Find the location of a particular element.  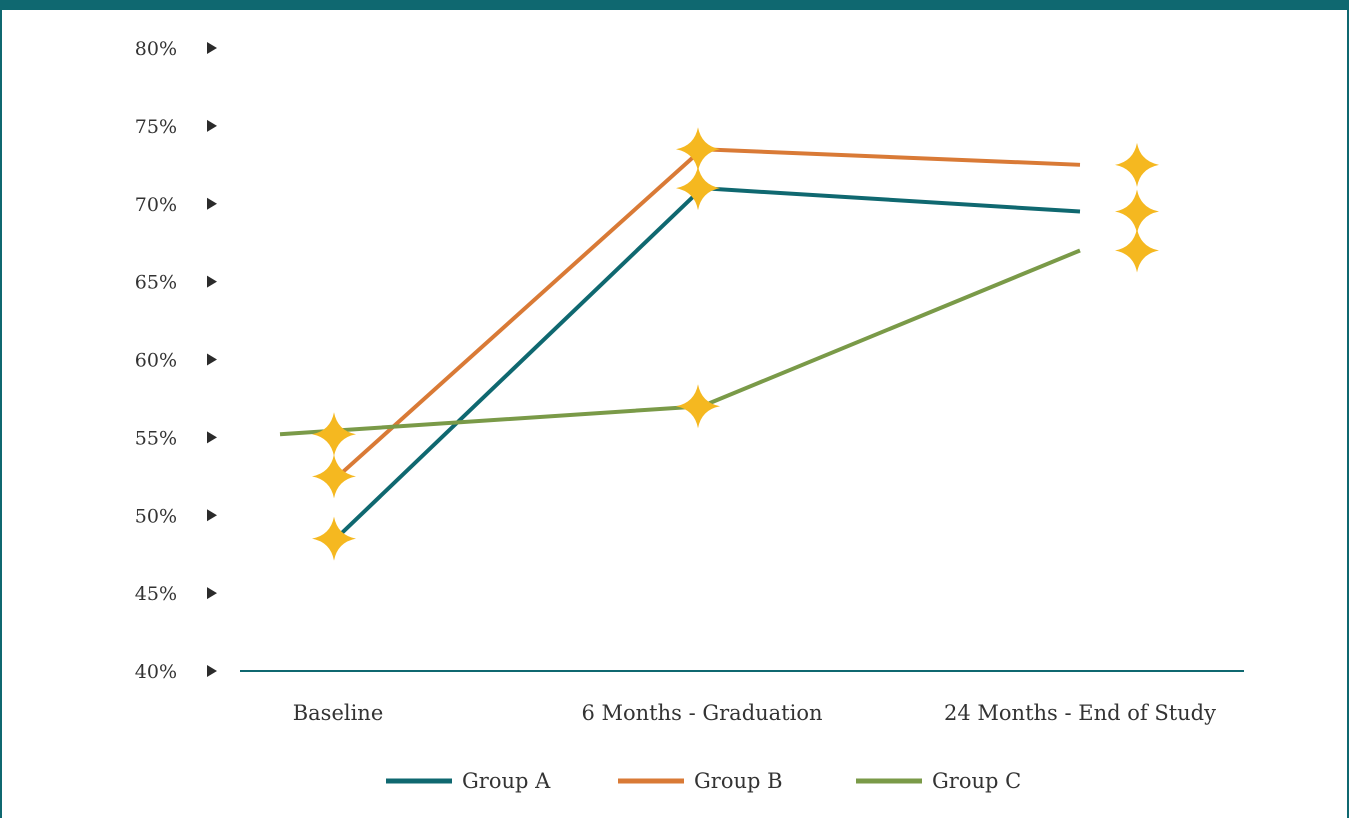

y-tick-label: 65% is located at coordinates (156, 283).